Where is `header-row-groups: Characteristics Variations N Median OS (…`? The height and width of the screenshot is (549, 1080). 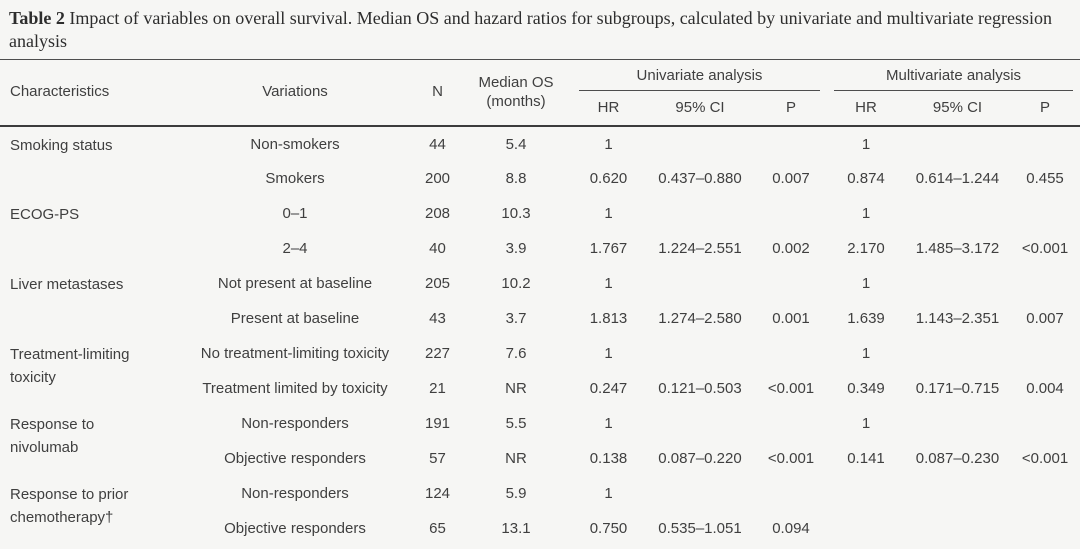
header-row-groups: Characteristics Variations N Median OS (… is located at coordinates (540, 85).